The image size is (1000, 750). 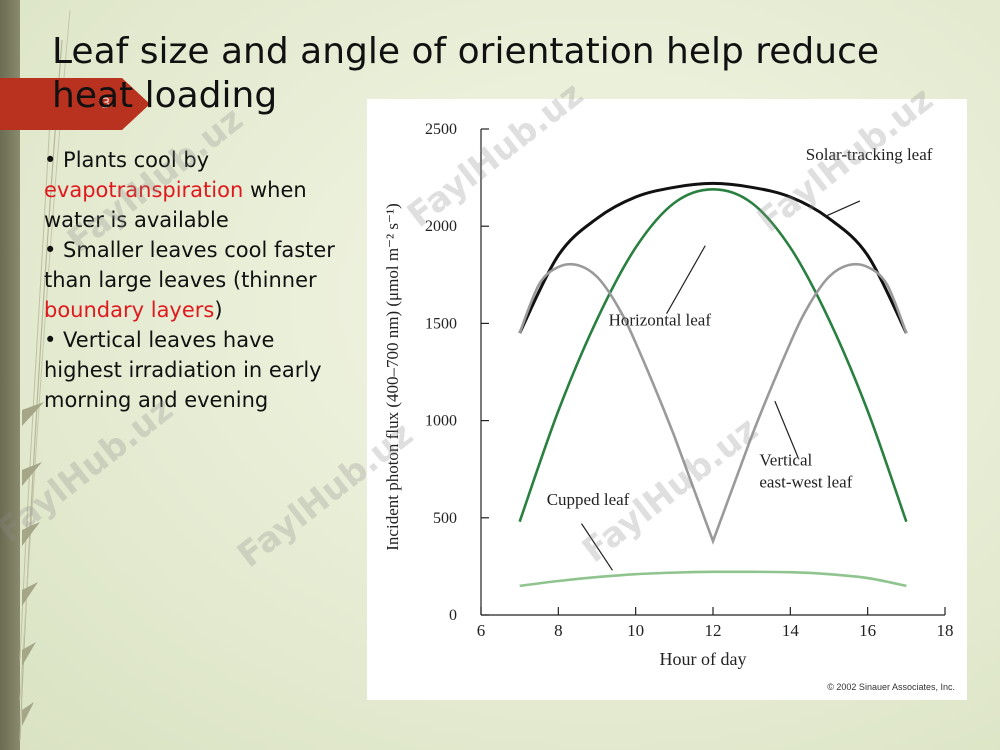 What do you see at coordinates (441, 421) in the screenshot?
I see `y-tick-label: 1000` at bounding box center [441, 421].